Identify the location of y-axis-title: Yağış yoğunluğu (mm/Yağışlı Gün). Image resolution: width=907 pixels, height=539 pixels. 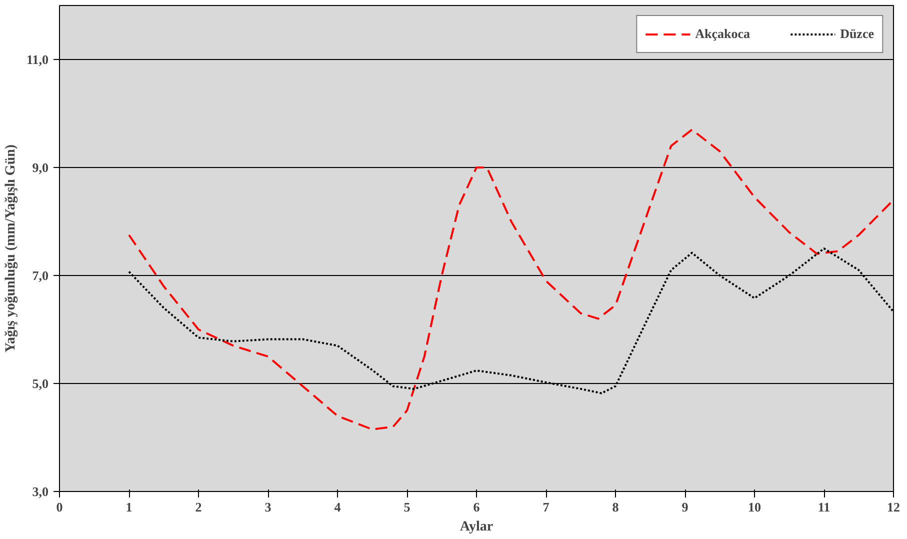
(10, 248).